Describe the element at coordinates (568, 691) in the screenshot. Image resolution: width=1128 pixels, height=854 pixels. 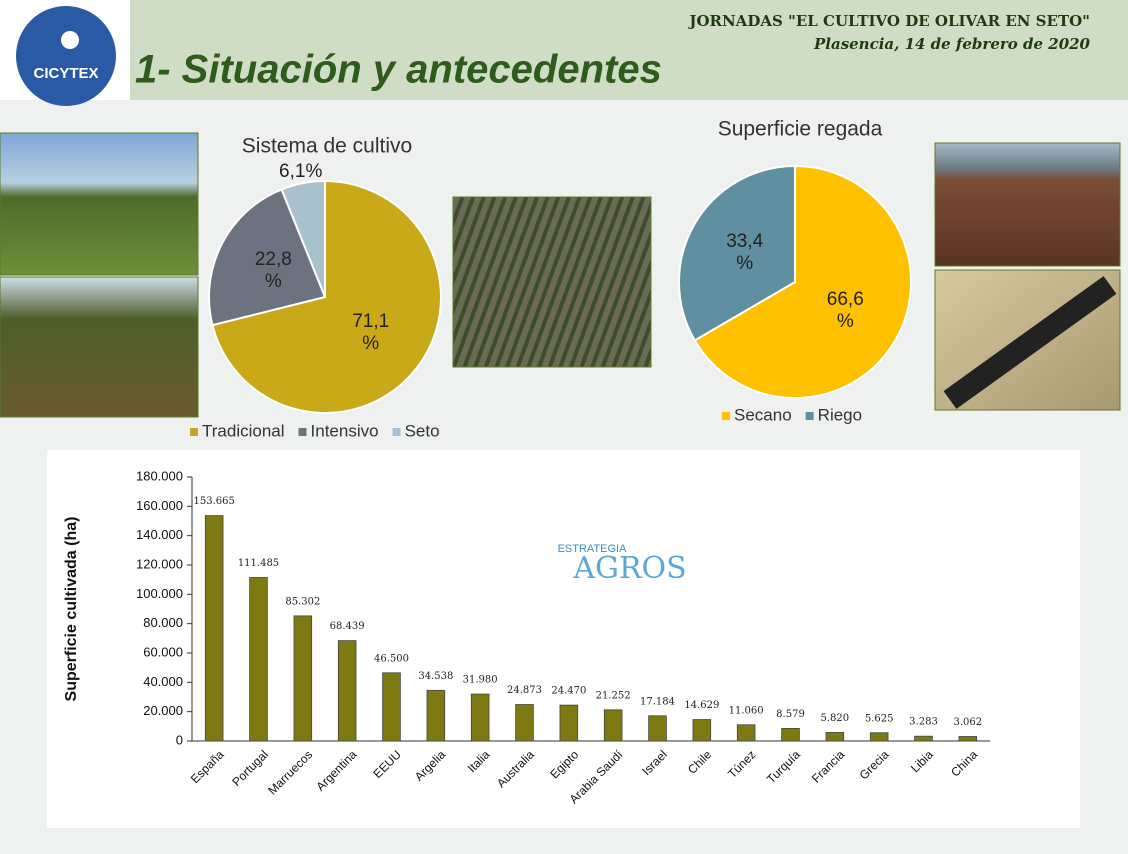
I see `bar-value-label: 24.470` at that location.